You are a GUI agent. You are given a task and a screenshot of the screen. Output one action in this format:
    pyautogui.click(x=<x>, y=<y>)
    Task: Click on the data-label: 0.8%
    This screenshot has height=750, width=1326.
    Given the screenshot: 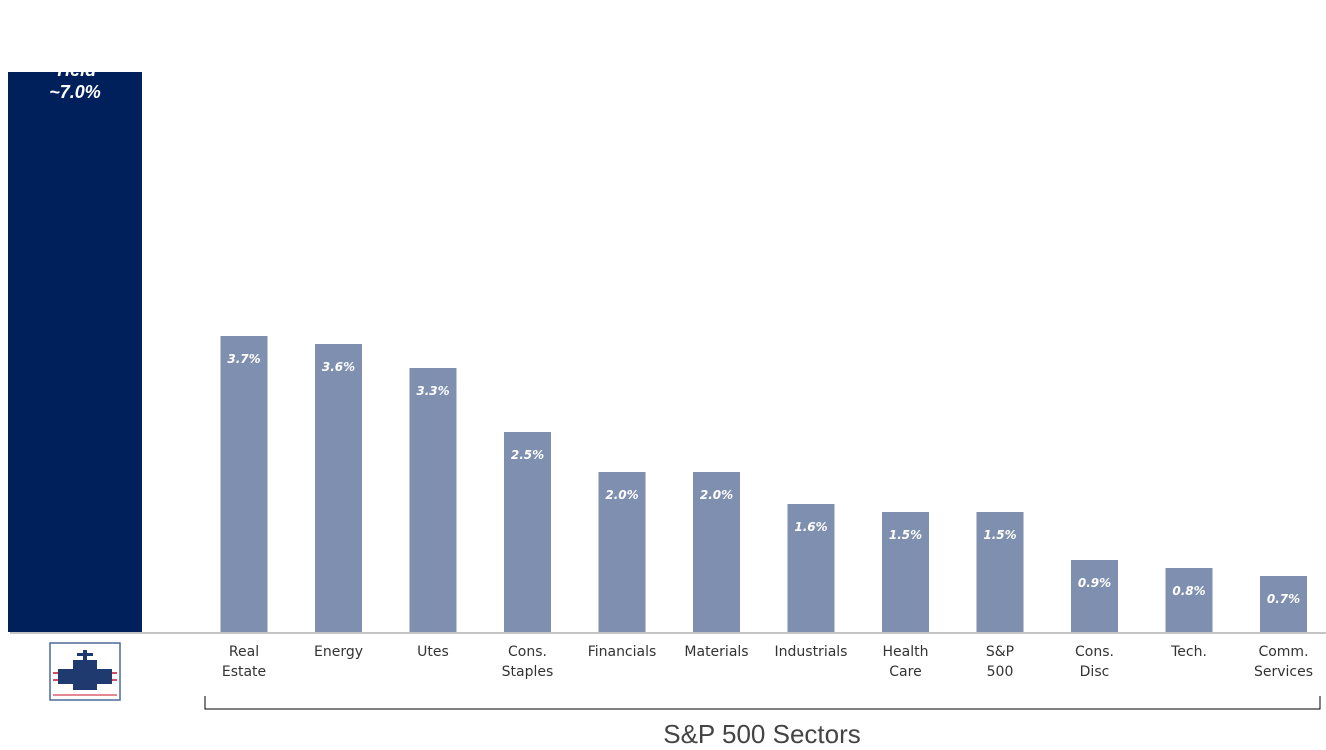 What is the action you would take?
    pyautogui.click(x=1188, y=591)
    